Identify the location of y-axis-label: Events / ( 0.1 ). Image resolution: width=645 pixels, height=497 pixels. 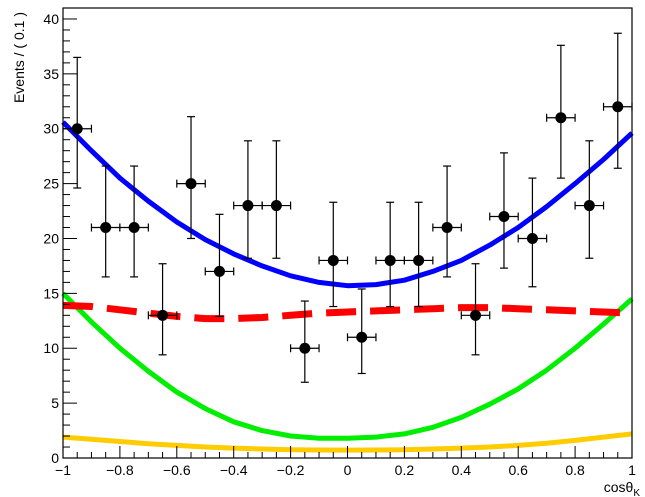
(19, 57).